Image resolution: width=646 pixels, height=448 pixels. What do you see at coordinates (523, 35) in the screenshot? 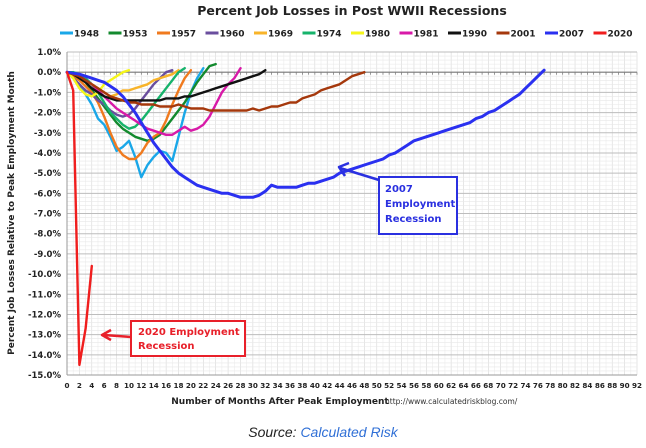
I see `legend-label: 2001` at bounding box center [523, 35].